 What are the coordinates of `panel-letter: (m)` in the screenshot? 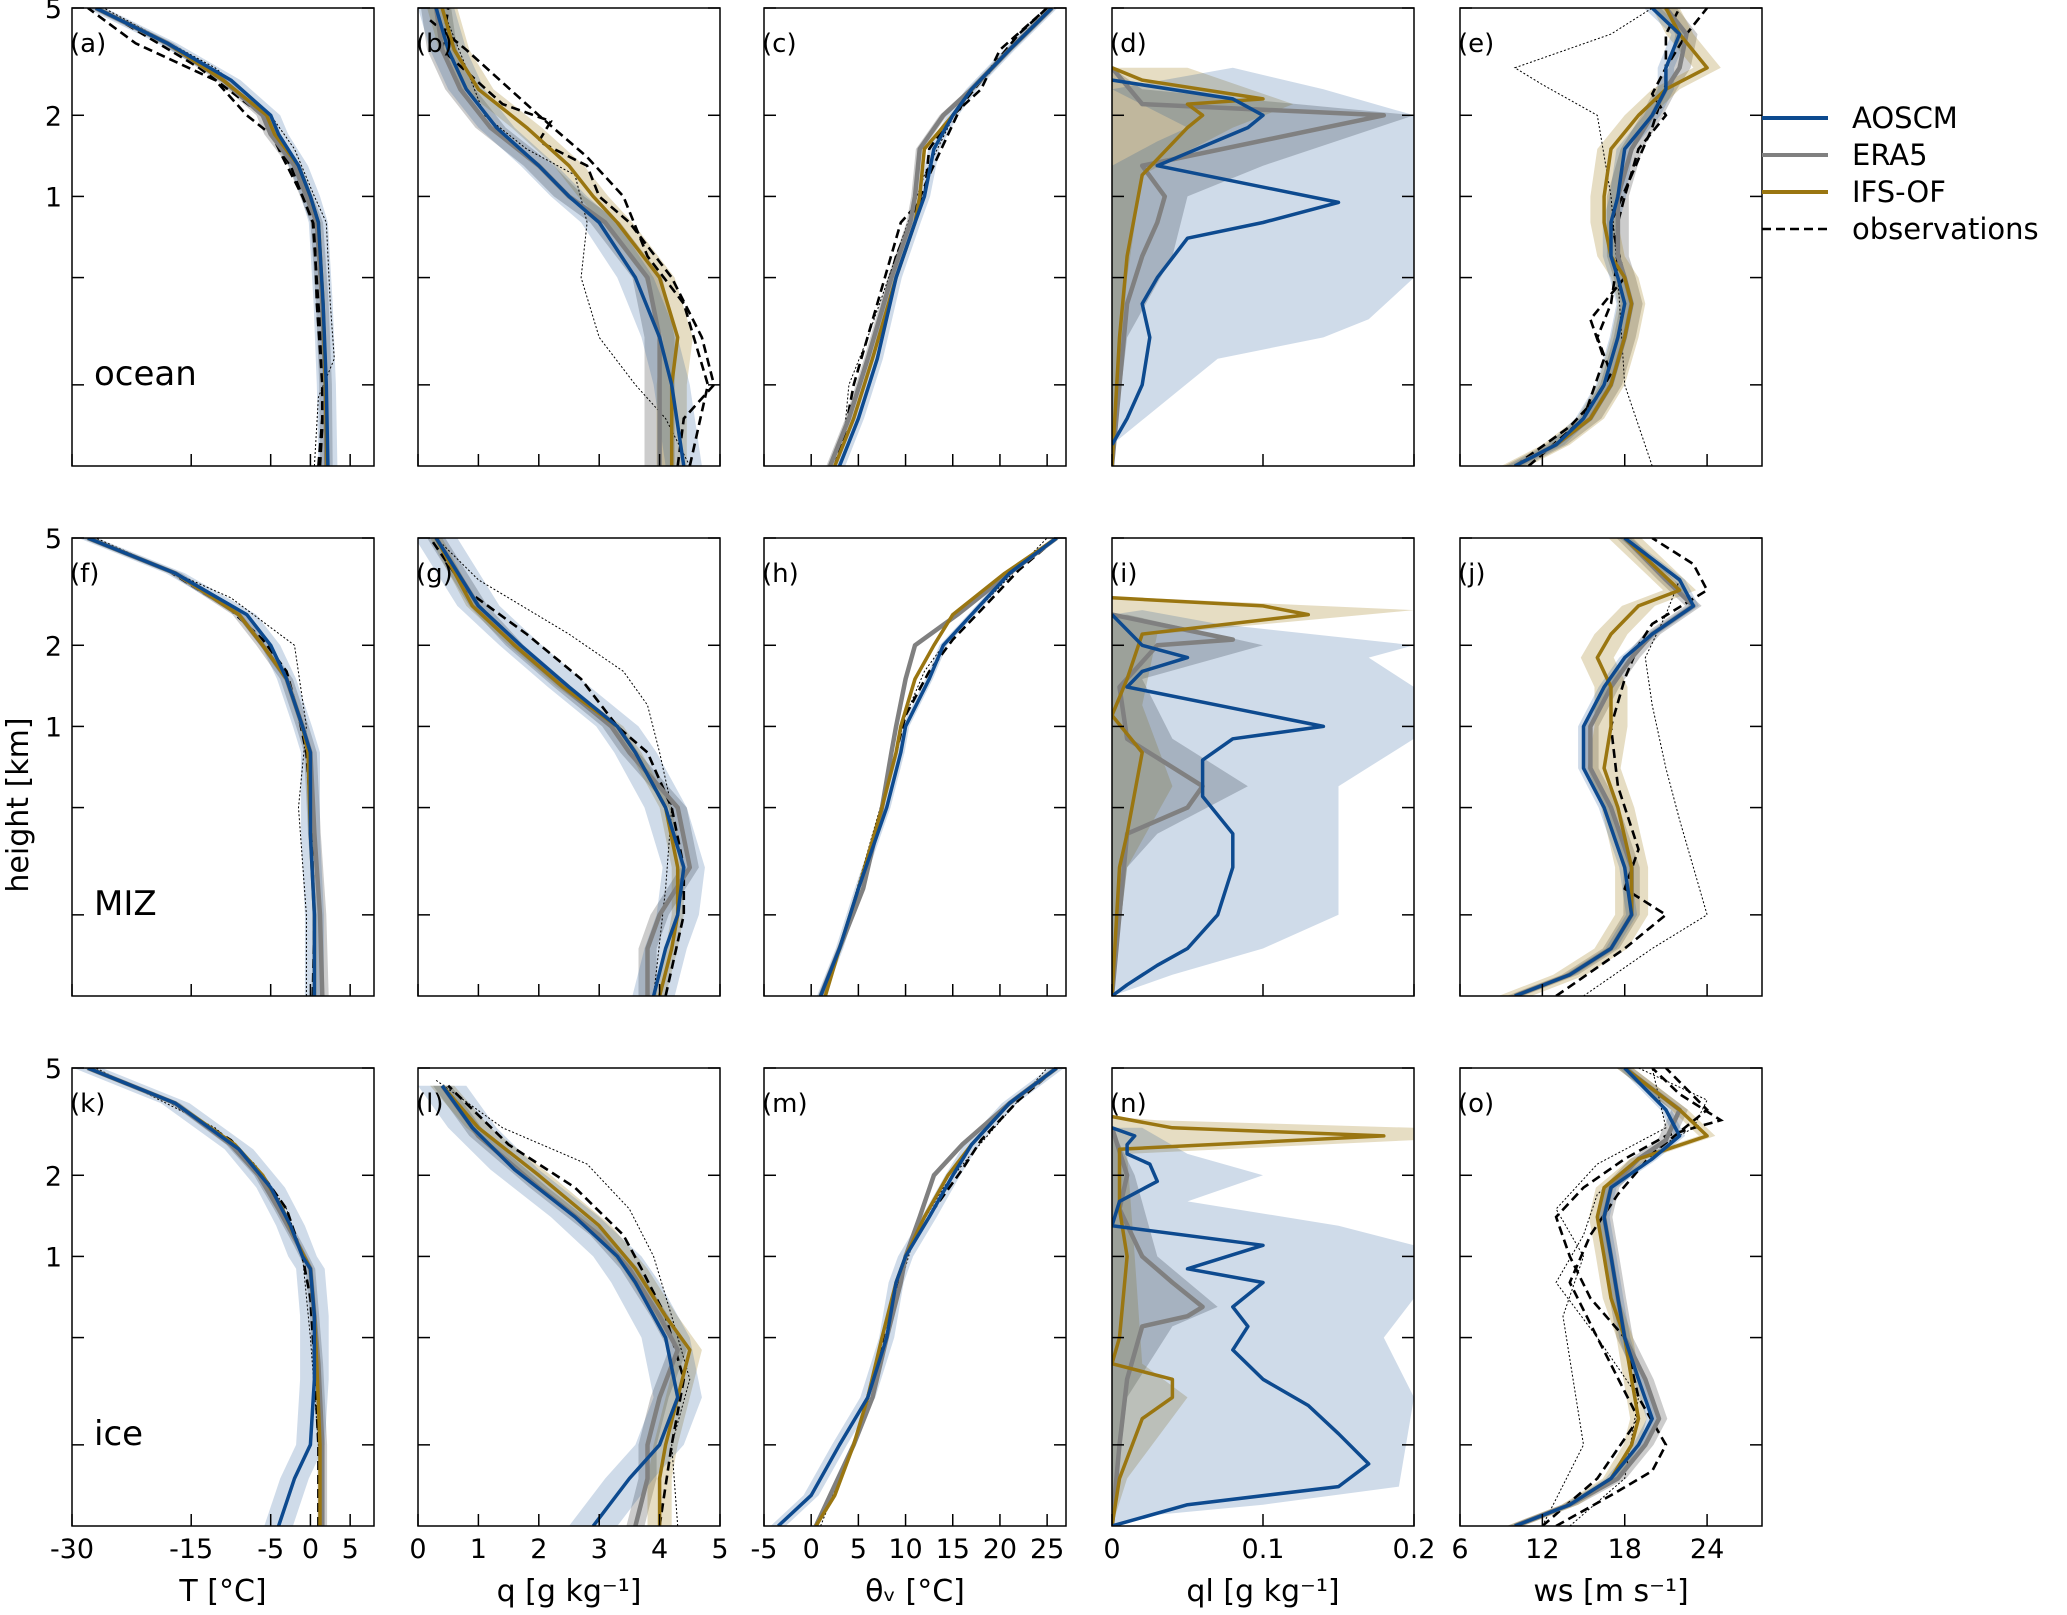 It's located at (785, 1104).